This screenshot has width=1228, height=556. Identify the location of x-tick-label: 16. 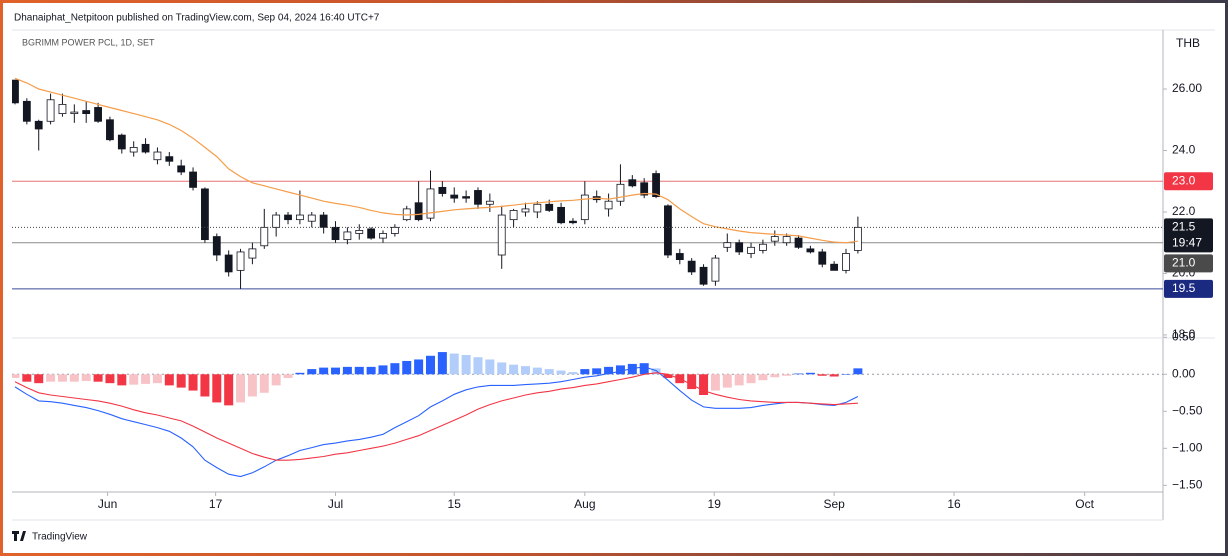
(954, 504).